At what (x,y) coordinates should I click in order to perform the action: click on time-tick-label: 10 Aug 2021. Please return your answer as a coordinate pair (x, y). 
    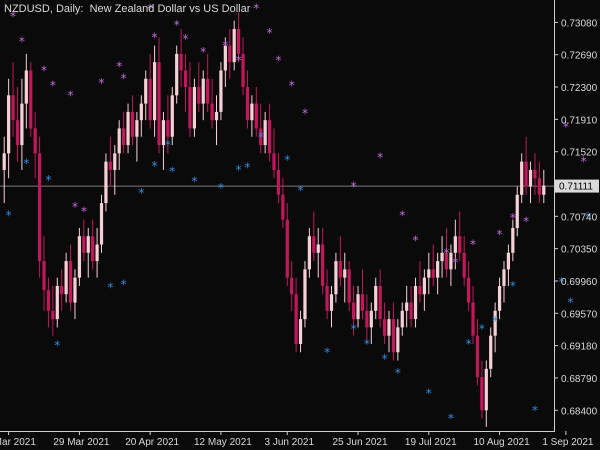
    Looking at the image, I should click on (501, 442).